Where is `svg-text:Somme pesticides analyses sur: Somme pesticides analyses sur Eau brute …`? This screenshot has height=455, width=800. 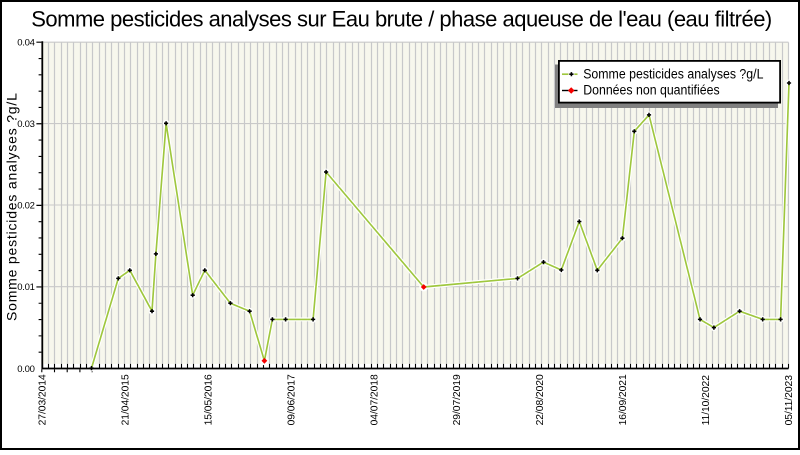 svg-text:Somme pesticides analyses sur: Somme pesticides analyses sur Eau brute … is located at coordinates (401, 19).